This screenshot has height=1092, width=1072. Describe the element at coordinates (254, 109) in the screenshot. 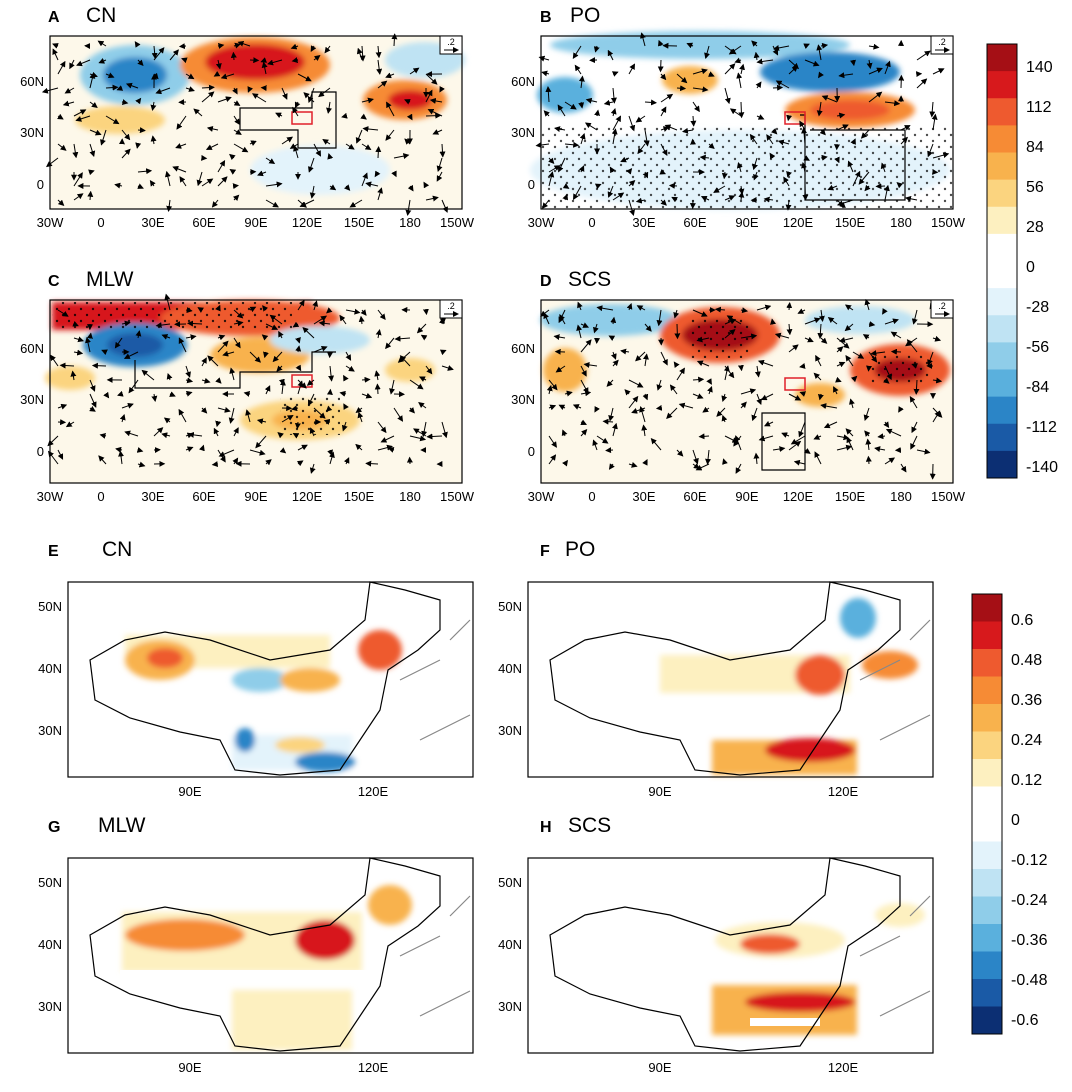

I see `panel-a: .2 A CN` at that location.